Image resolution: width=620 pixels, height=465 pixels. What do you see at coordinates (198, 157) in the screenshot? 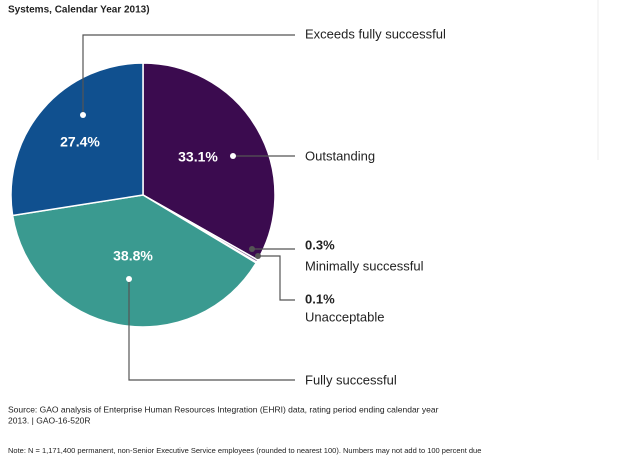
I see `value-label: 33.1%` at bounding box center [198, 157].